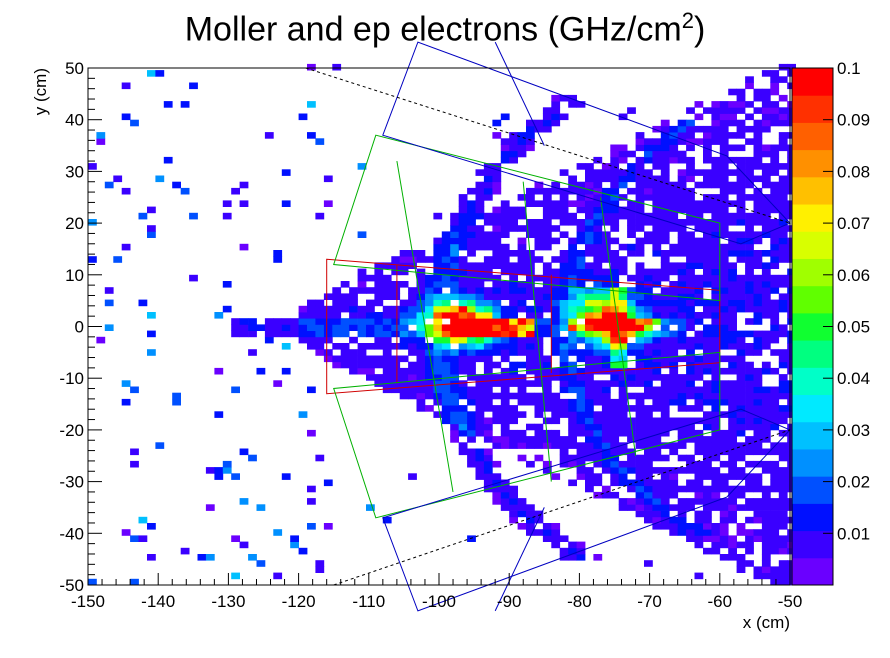 This screenshot has height=658, width=890. I want to click on colorbar-swatch, so click(812, 490).